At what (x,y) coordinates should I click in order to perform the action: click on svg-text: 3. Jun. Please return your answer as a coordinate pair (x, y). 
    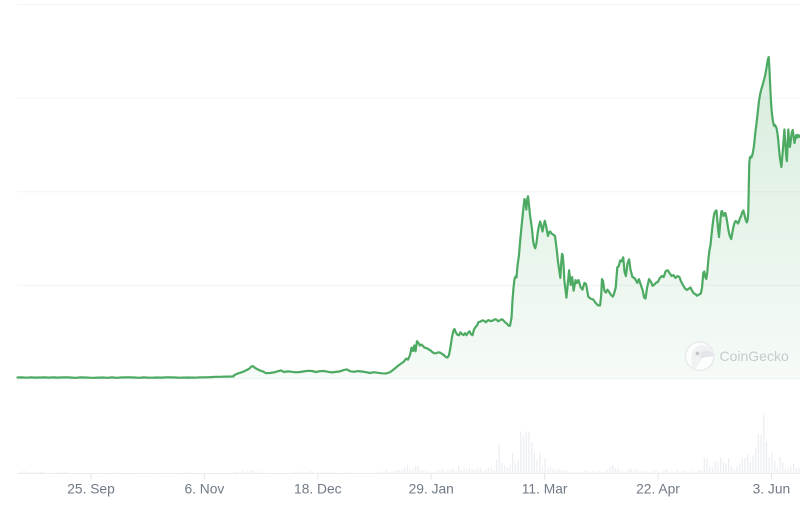
    Looking at the image, I should click on (772, 489).